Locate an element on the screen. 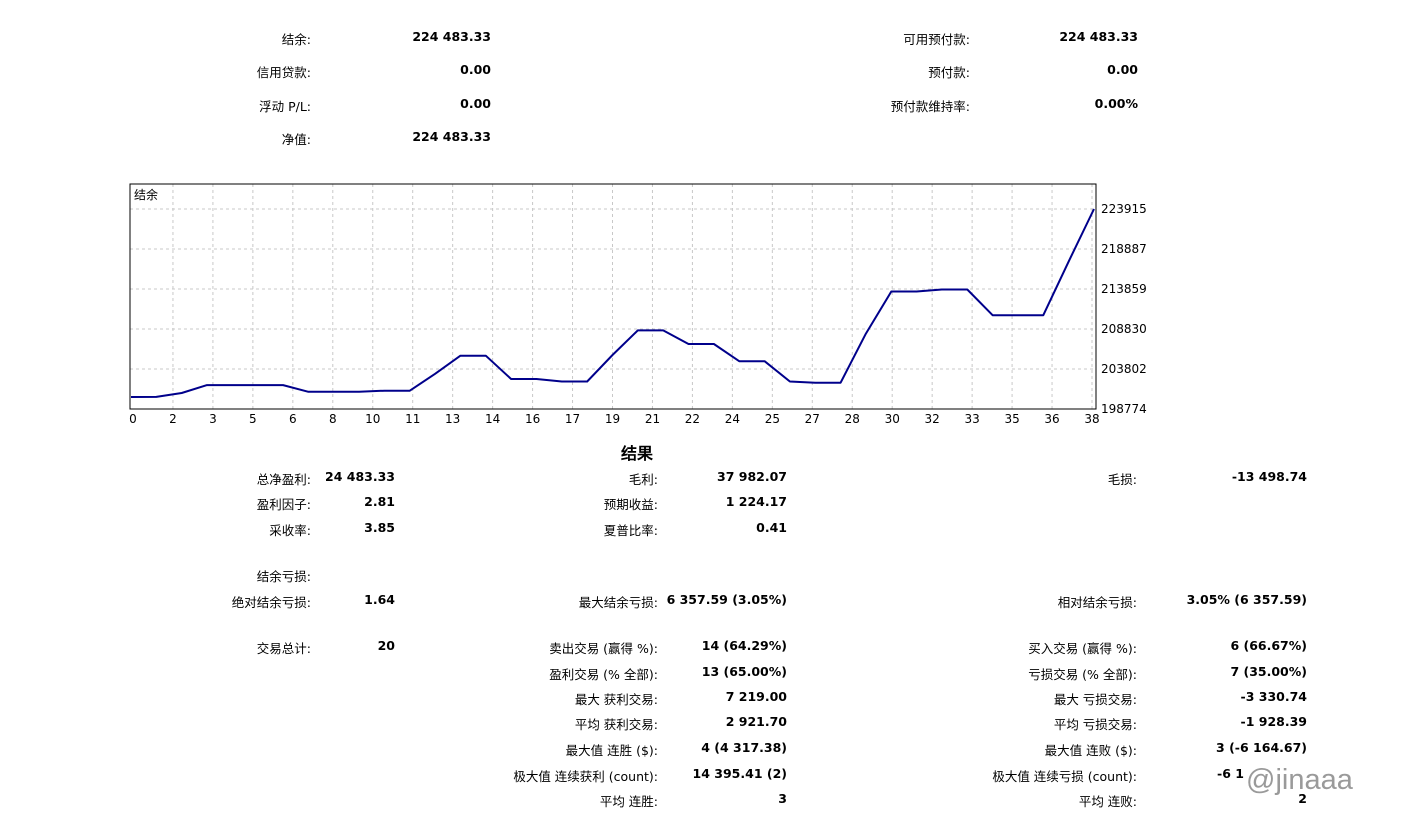 The width and height of the screenshot is (1410, 832). drawdown-header: 结余亏损: is located at coordinates (283, 576).